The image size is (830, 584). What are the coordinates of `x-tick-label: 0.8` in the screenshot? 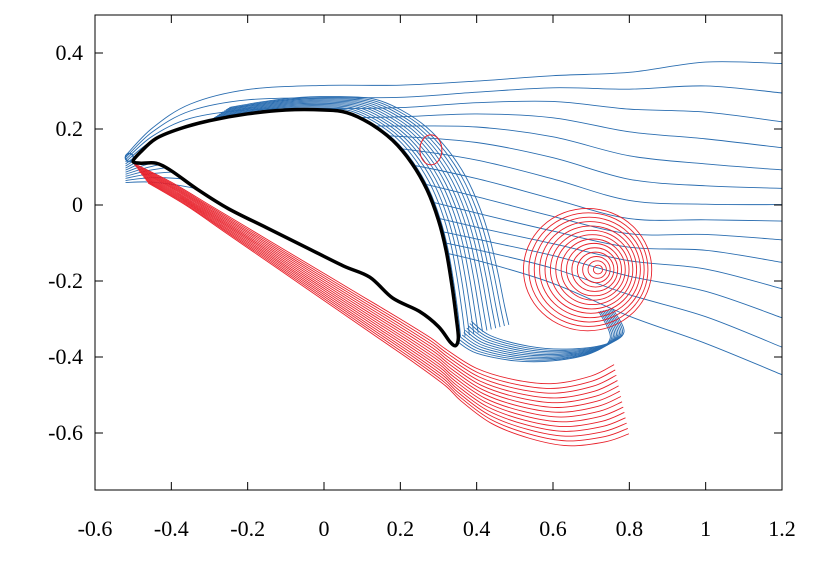 It's located at (630, 528).